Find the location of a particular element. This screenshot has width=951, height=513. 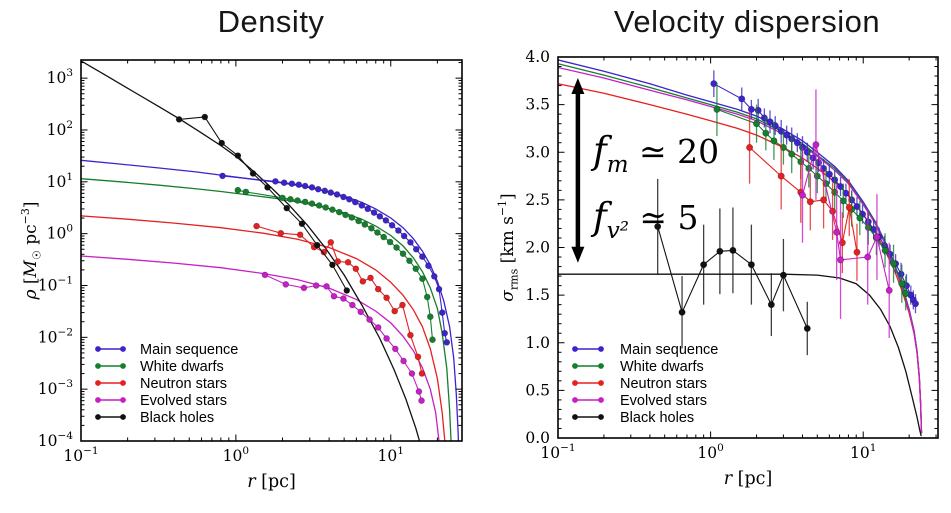

tick-label: 10⁻⁴ is located at coordinates (56, 440).